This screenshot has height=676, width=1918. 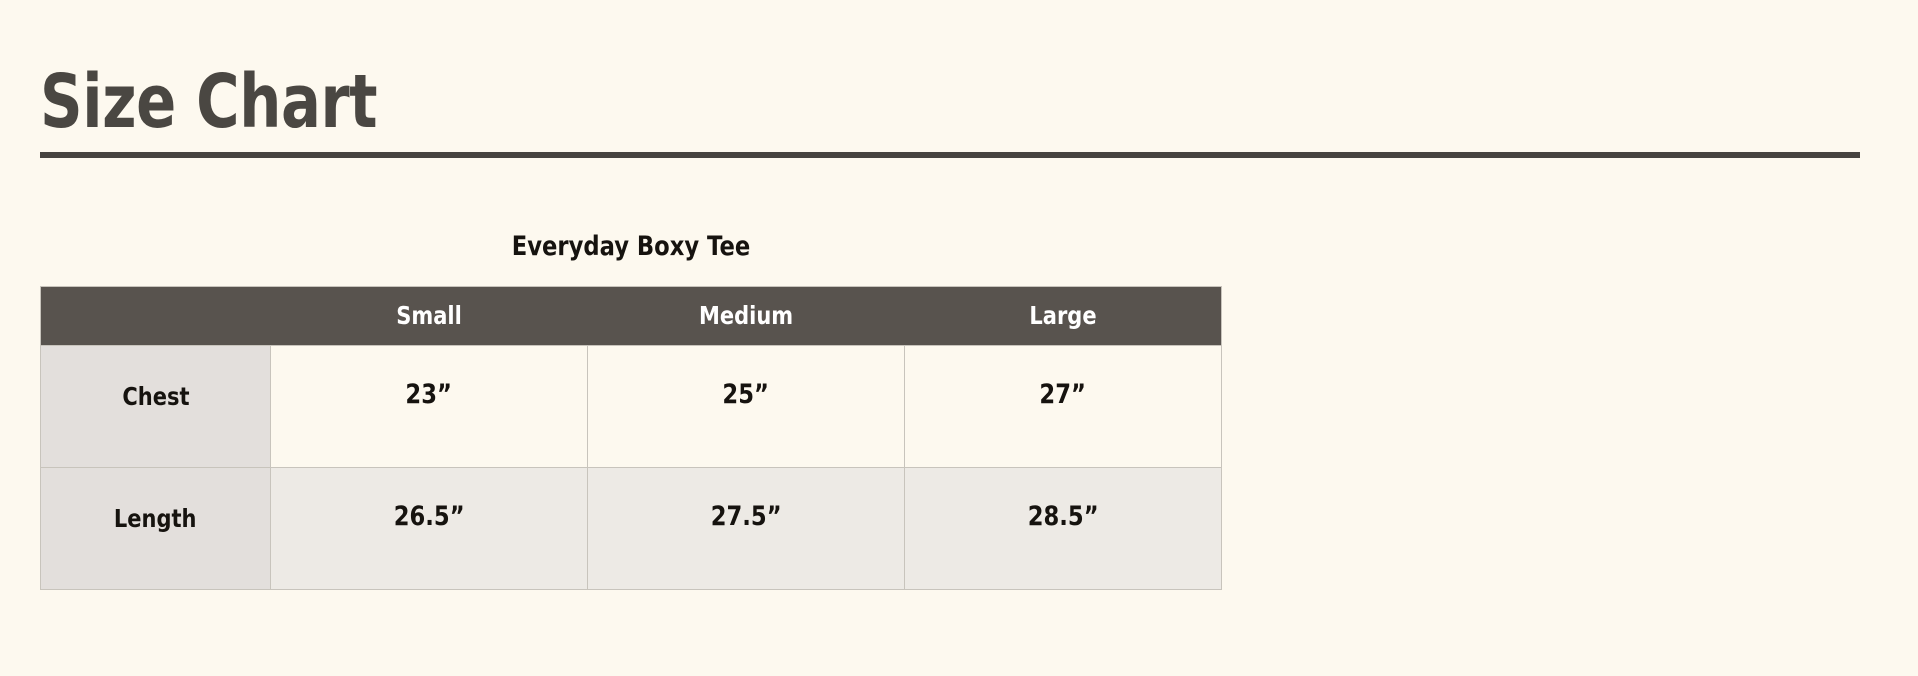 I want to click on cell-length-small: 26.5”, so click(x=429, y=528).